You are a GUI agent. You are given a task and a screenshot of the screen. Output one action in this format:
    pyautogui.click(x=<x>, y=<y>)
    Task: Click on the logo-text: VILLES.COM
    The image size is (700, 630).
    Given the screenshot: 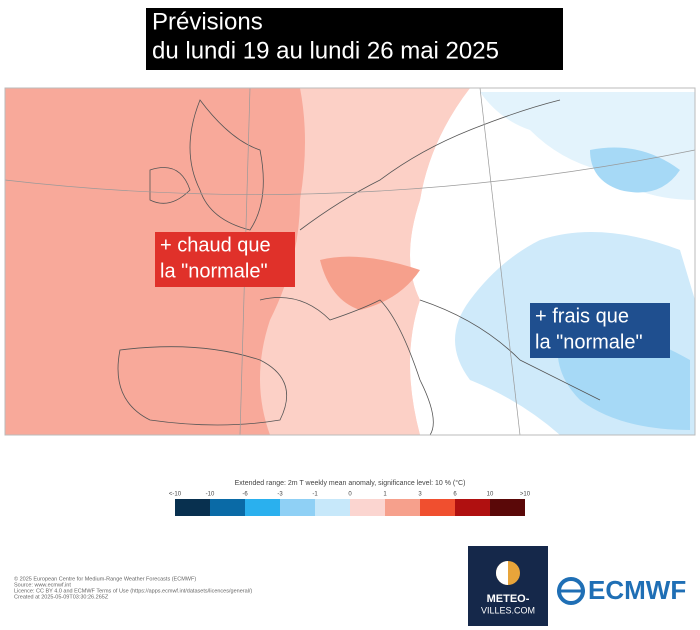 What is the action you would take?
    pyautogui.click(x=508, y=610)
    